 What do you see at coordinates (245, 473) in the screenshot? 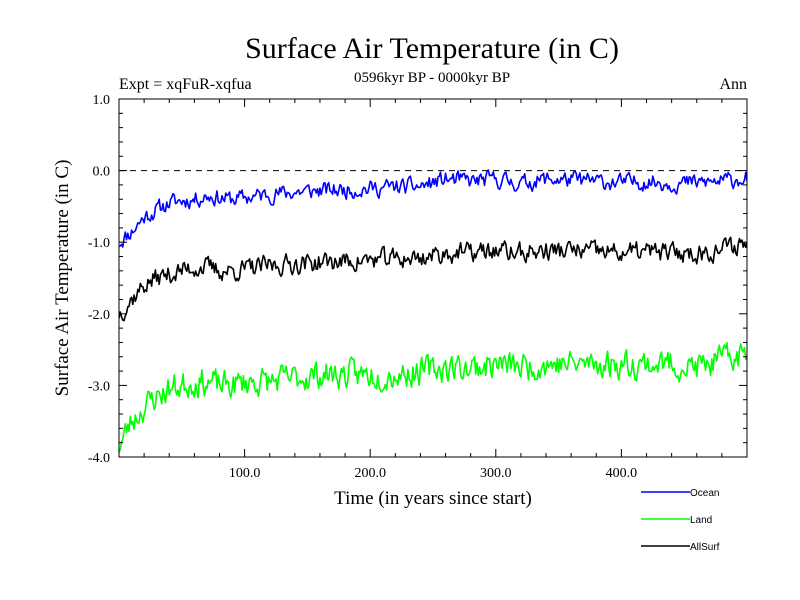
I see `x-tick-label: 100.0` at bounding box center [245, 473].